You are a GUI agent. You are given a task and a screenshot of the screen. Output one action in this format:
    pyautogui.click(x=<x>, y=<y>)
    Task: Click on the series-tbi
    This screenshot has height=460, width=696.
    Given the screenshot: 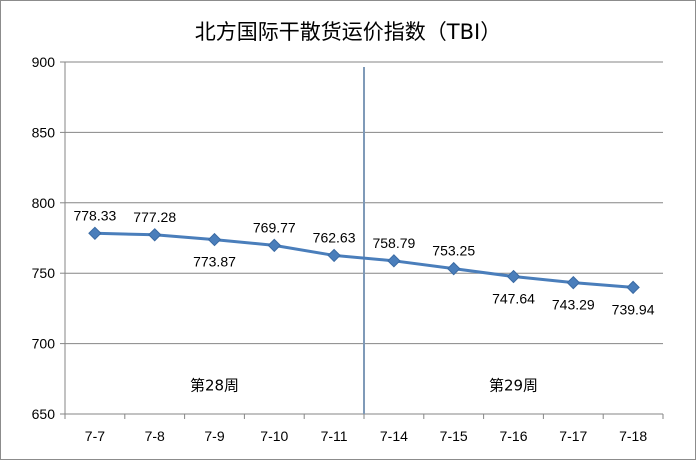 What is the action you would take?
    pyautogui.click(x=364, y=260)
    